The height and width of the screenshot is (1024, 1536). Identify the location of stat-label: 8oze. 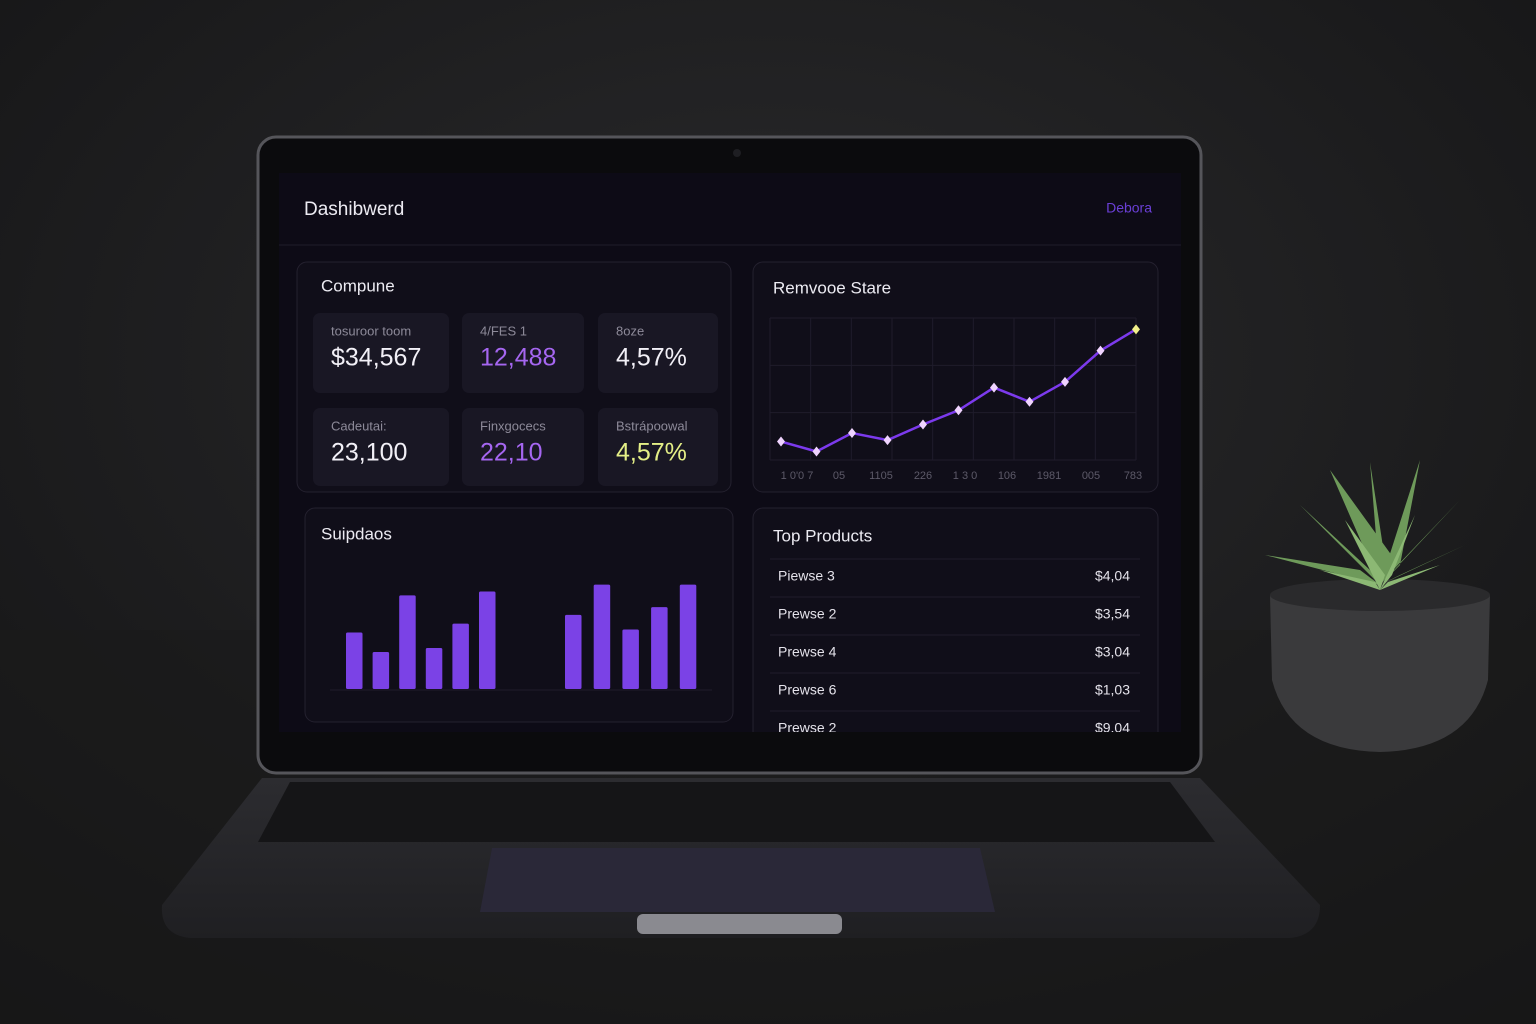
(630, 330).